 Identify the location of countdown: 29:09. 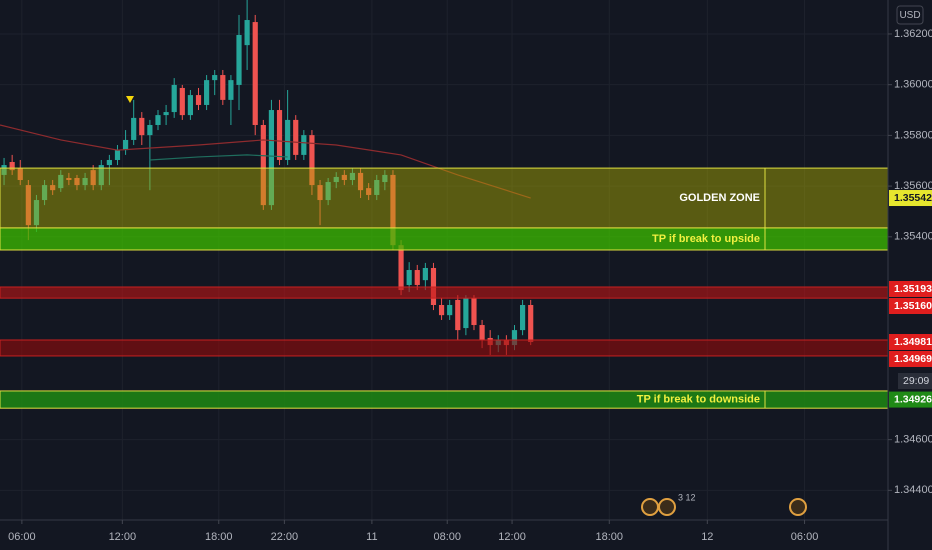
(916, 381).